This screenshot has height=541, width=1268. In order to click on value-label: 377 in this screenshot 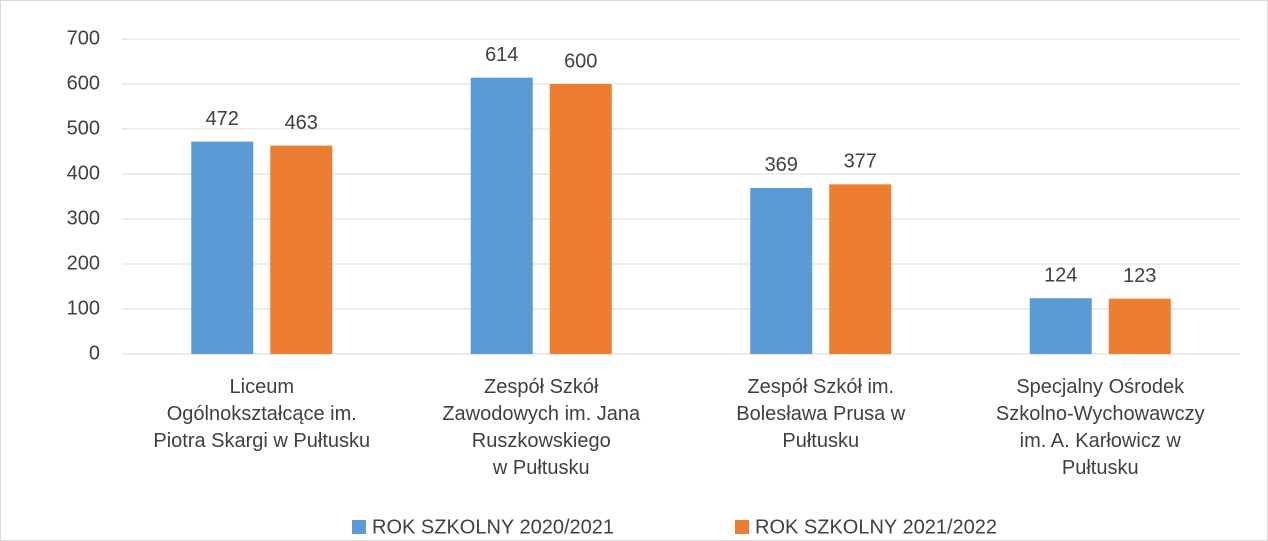, I will do `click(860, 162)`.